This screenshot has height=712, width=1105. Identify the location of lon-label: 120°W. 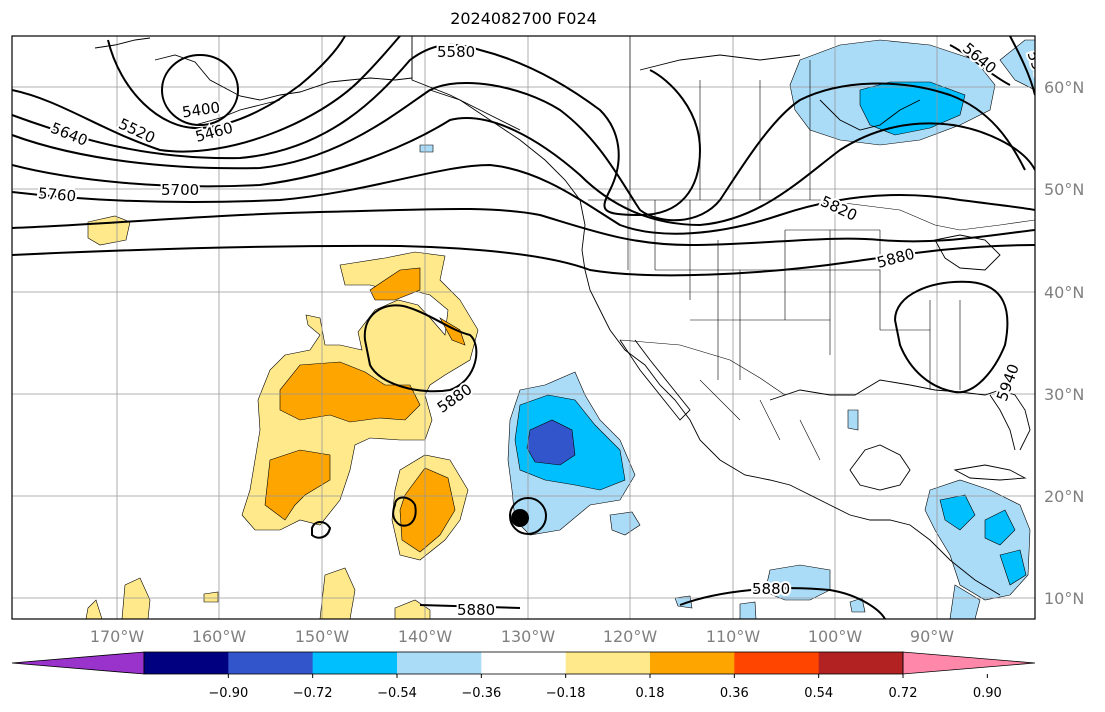
(630, 636).